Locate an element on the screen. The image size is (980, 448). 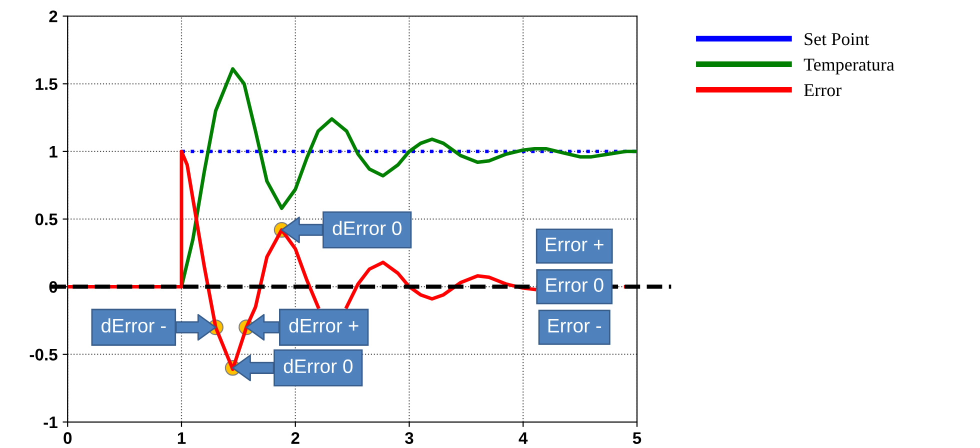
annotation: Error 0 is located at coordinates (575, 285).